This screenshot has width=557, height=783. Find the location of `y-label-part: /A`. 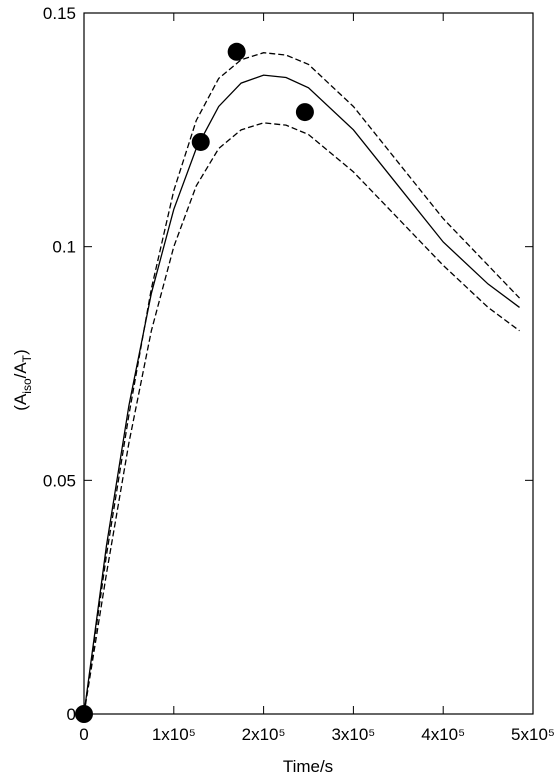

y-label-part: /A is located at coordinates (20, 370).